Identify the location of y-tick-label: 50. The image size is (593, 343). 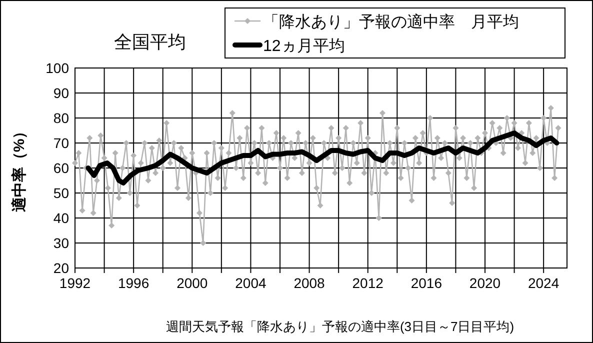
(61, 193).